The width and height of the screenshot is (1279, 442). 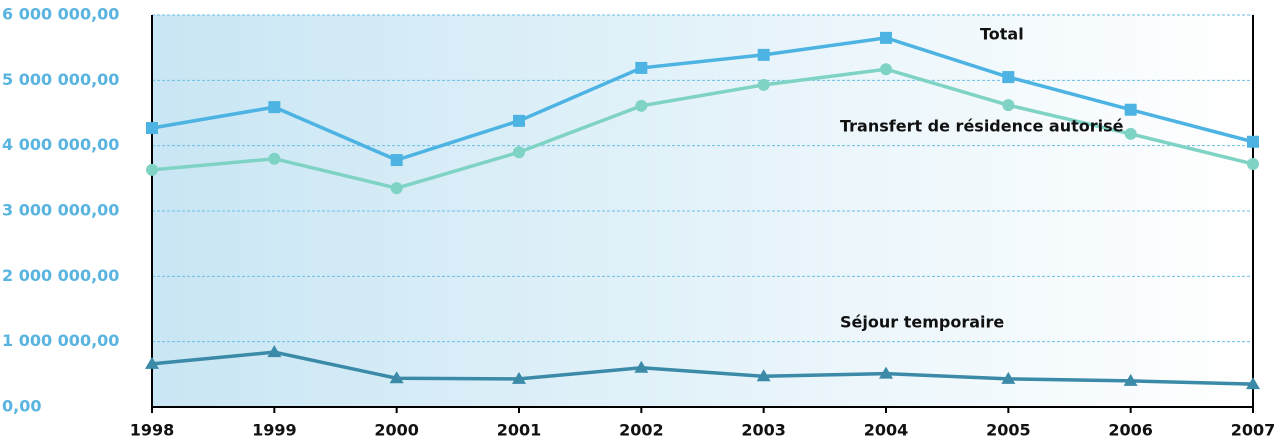 What do you see at coordinates (60, 79) in the screenshot?
I see `y-tick-label: 5 000 000,00` at bounding box center [60, 79].